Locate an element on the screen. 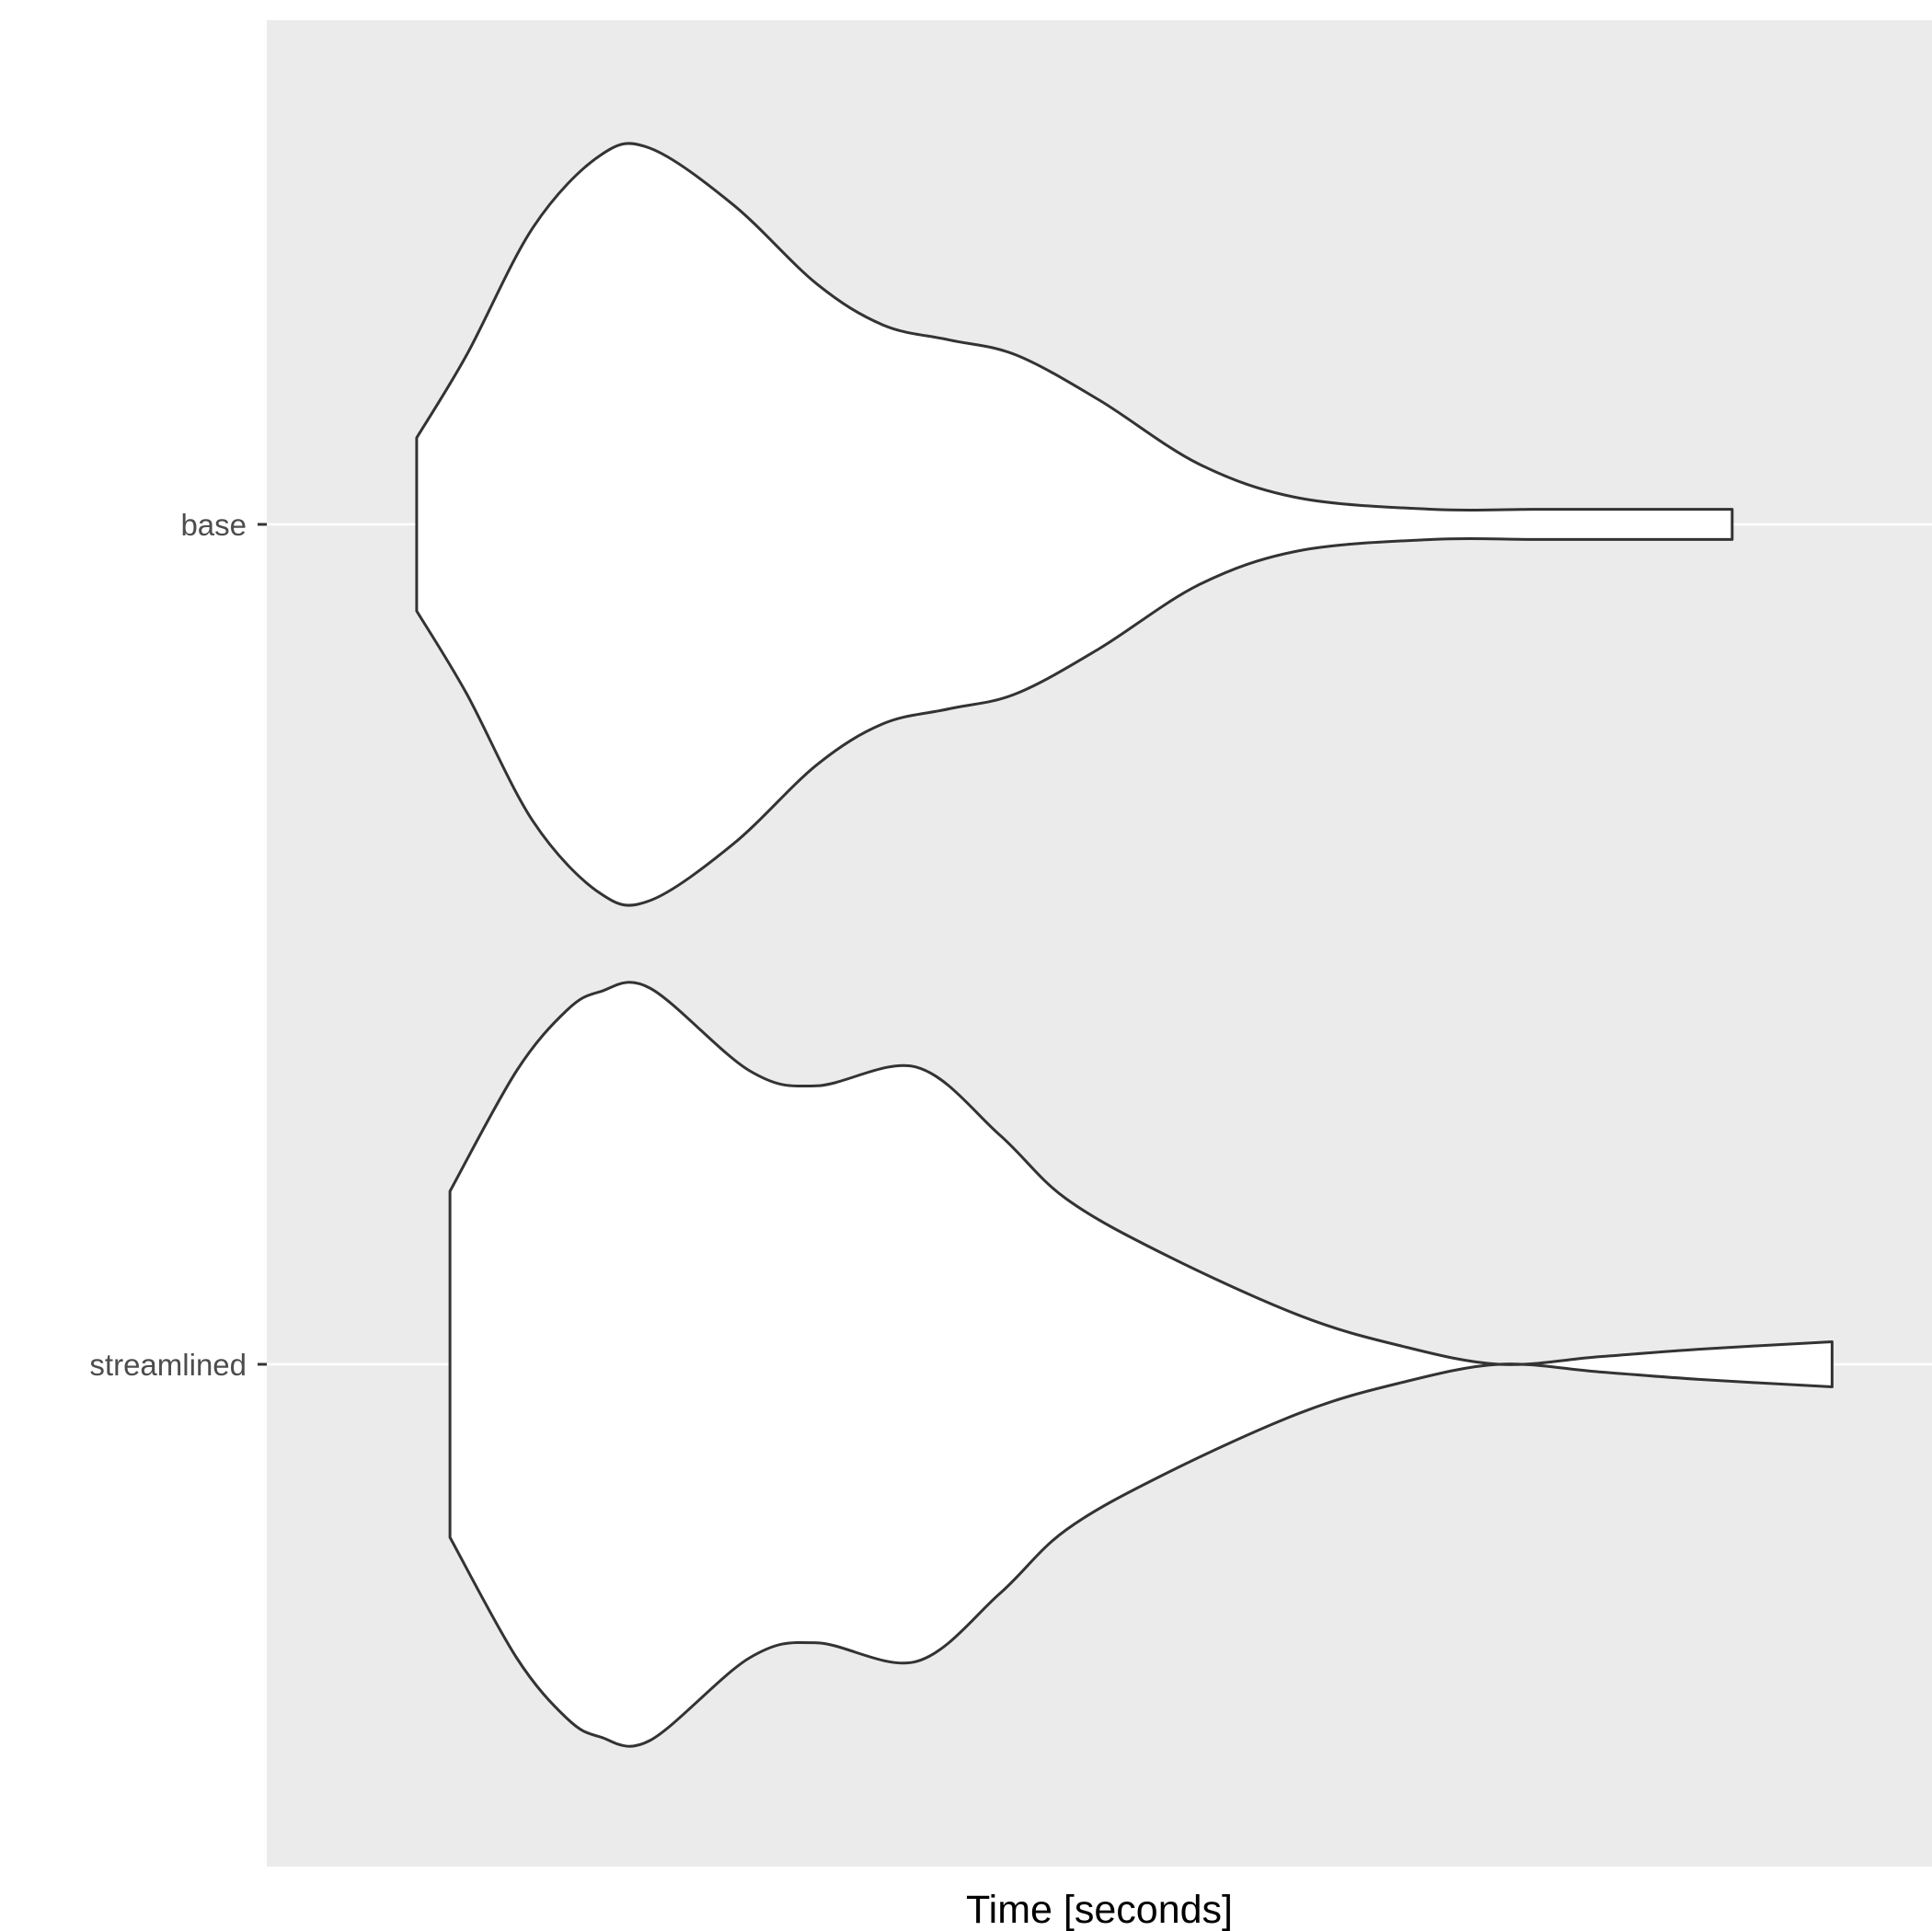  y-tick-label-streamlined: streamlined is located at coordinates (168, 1365).